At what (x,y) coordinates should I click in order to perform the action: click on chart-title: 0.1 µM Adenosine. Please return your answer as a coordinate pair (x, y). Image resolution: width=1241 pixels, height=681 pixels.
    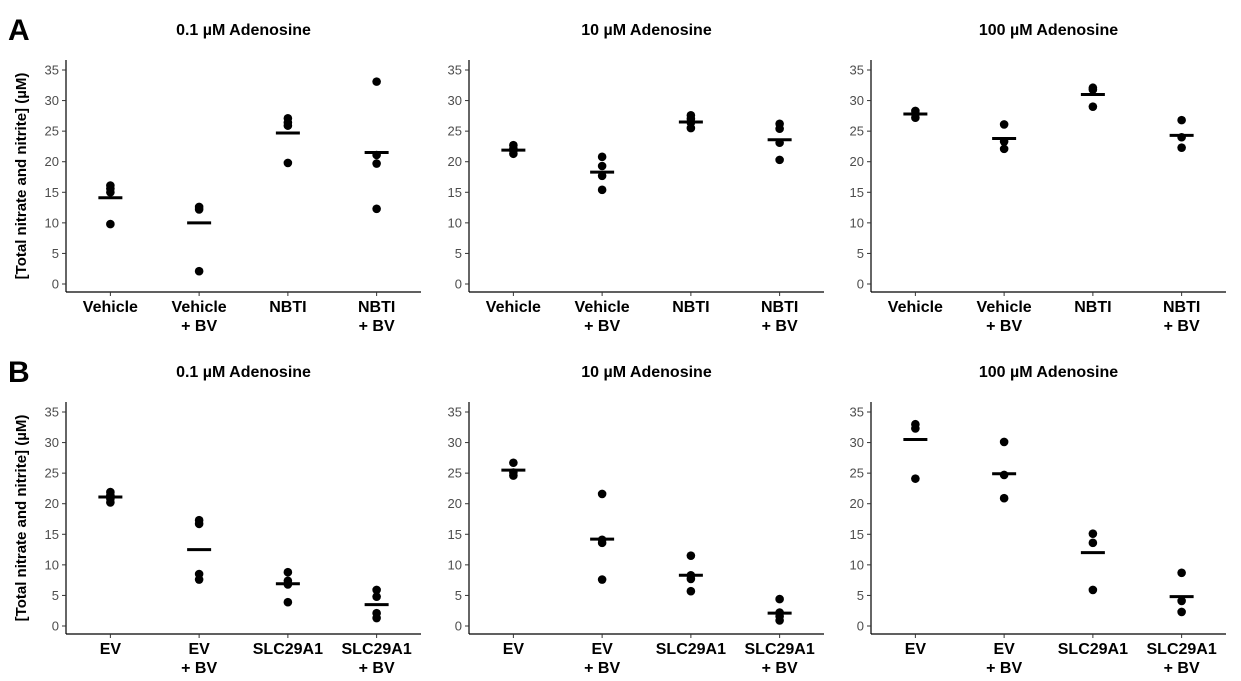
    Looking at the image, I should click on (243, 372).